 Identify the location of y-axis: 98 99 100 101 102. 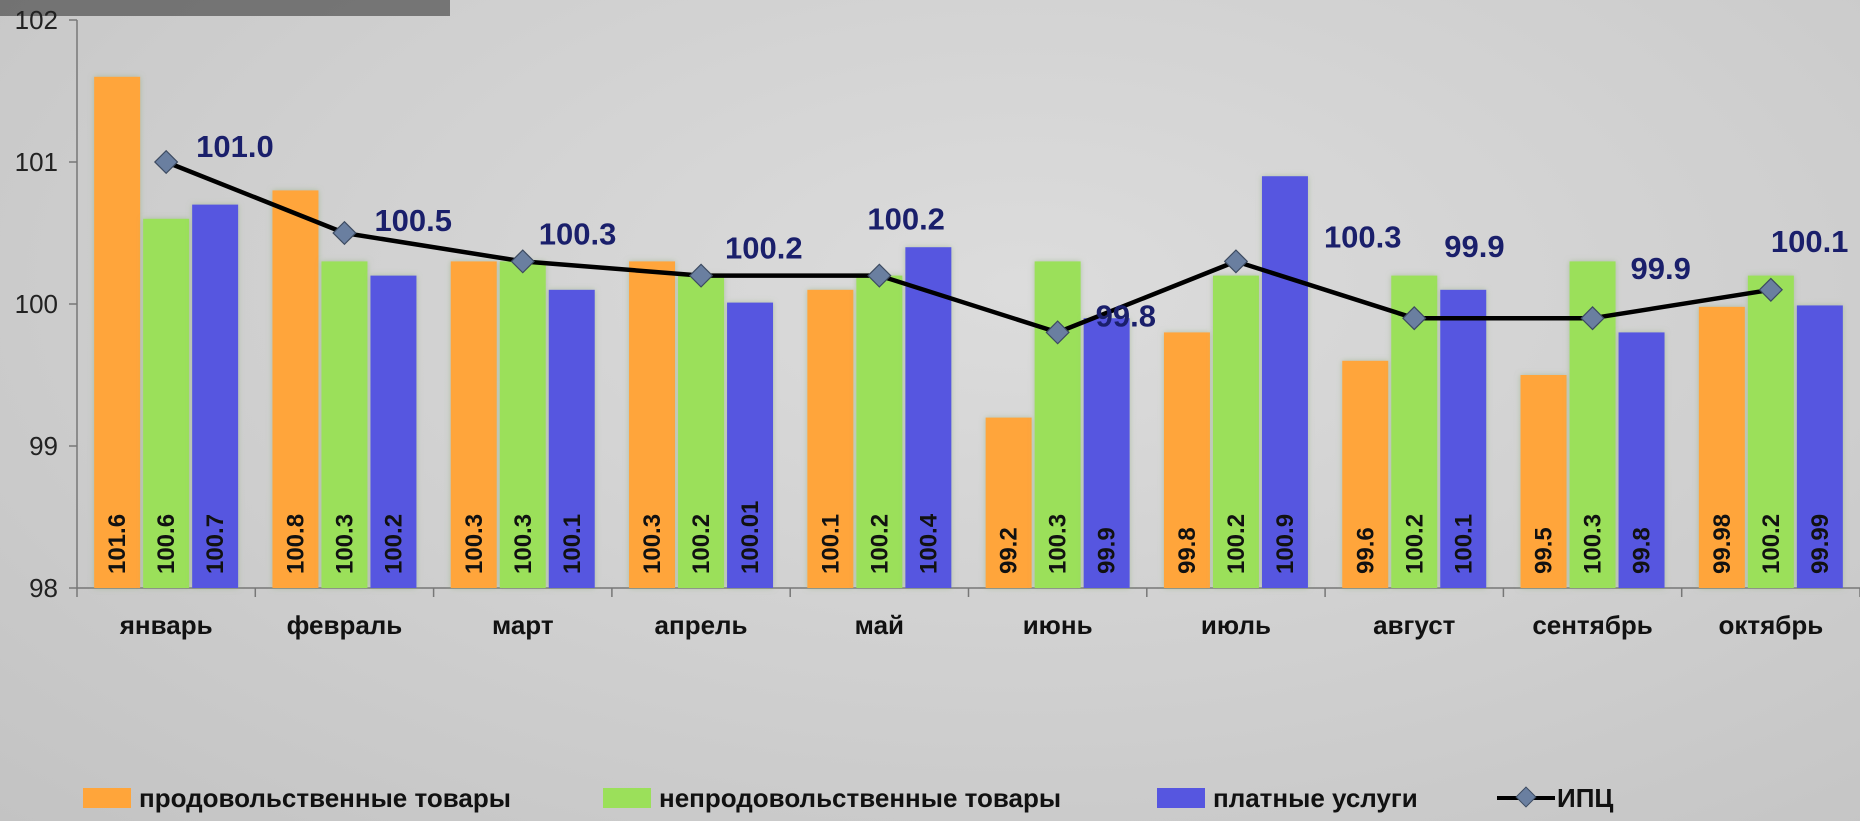
(46, 304).